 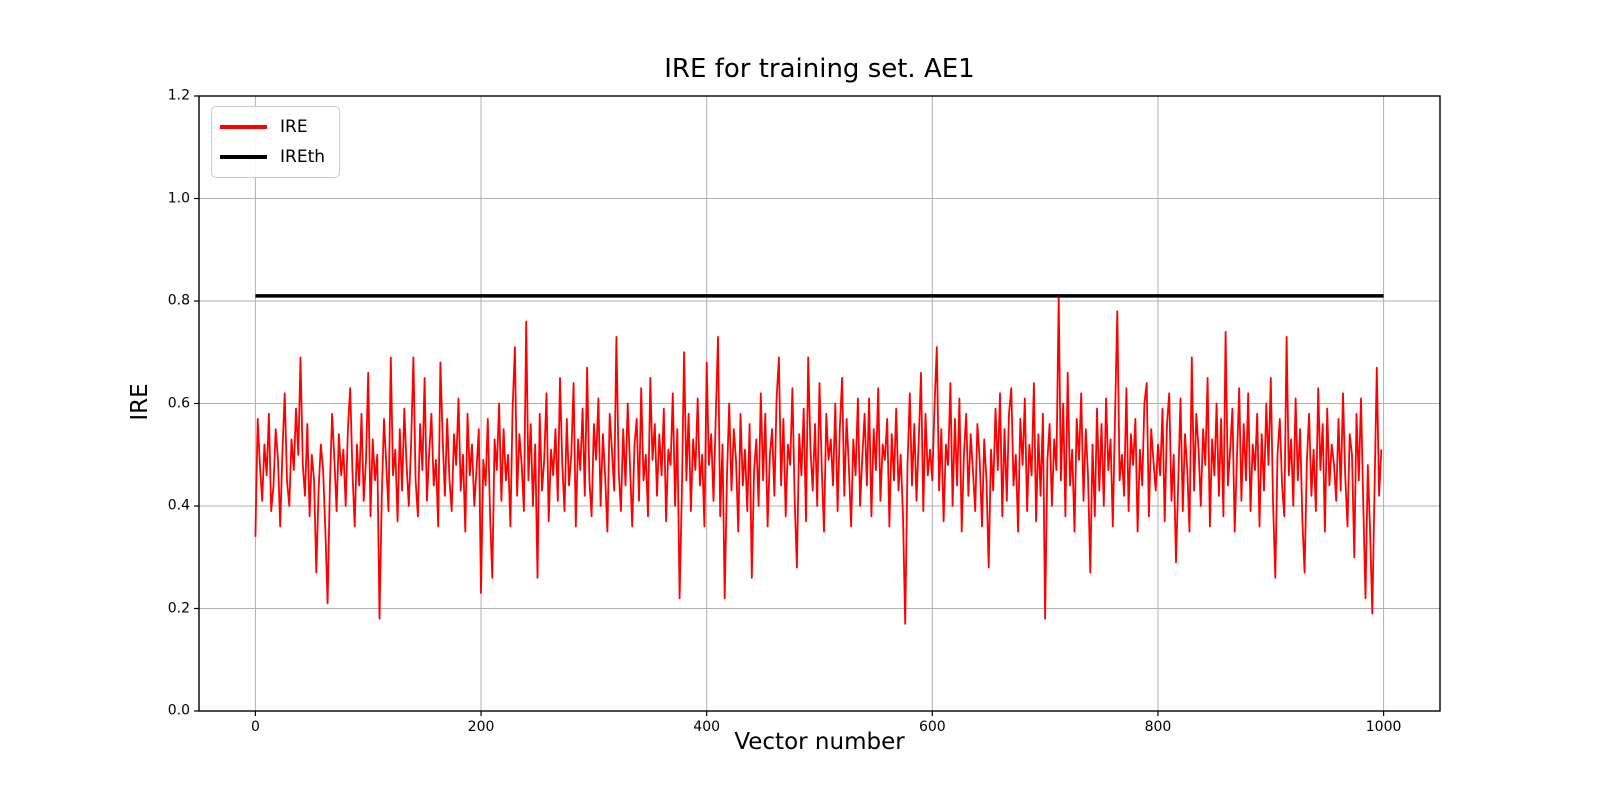 What do you see at coordinates (272, 157) in the screenshot?
I see `legend-entry-ireth: IREth` at bounding box center [272, 157].